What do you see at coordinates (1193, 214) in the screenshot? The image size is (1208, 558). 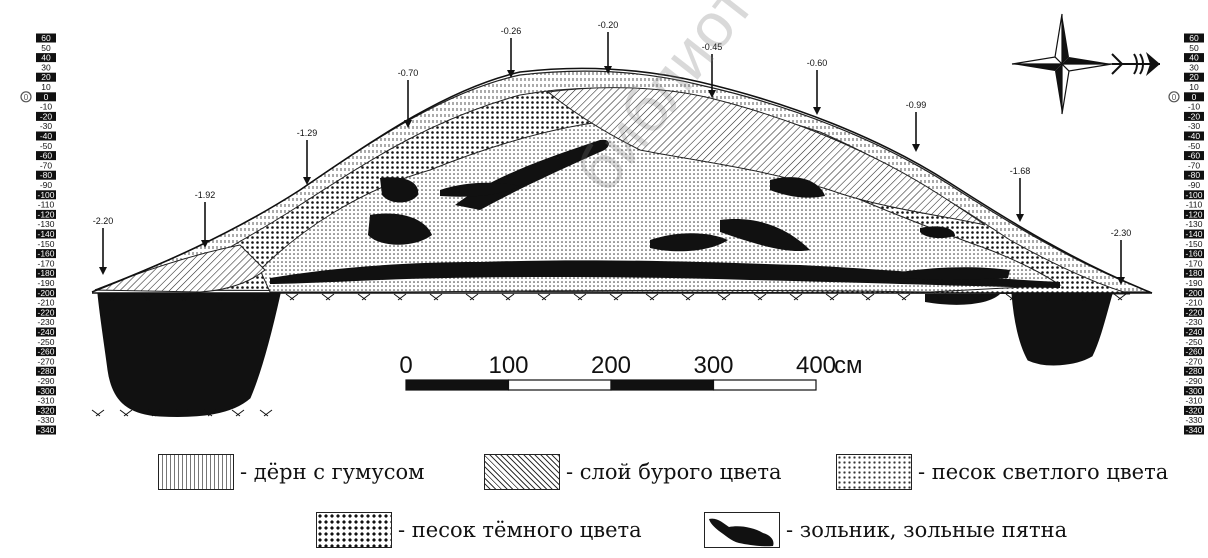 I see `ruler-label: -120` at bounding box center [1193, 214].